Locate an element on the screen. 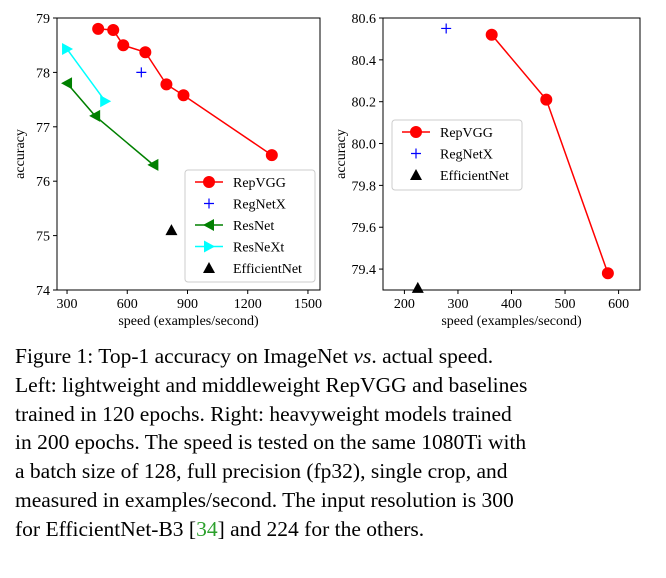  y-tick-label: 80.6 is located at coordinates (364, 19).